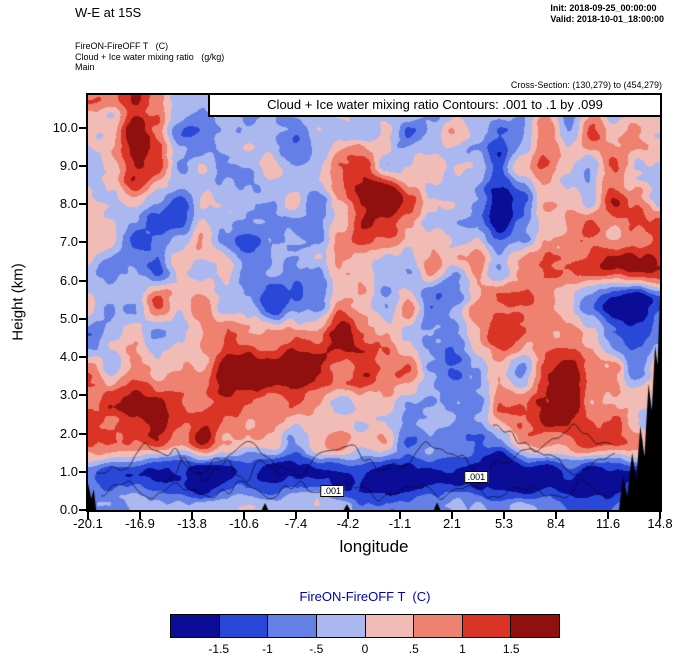 Image resolution: width=674 pixels, height=667 pixels. Describe the element at coordinates (68, 509) in the screenshot. I see `y-tick-label: 0.0` at that location.